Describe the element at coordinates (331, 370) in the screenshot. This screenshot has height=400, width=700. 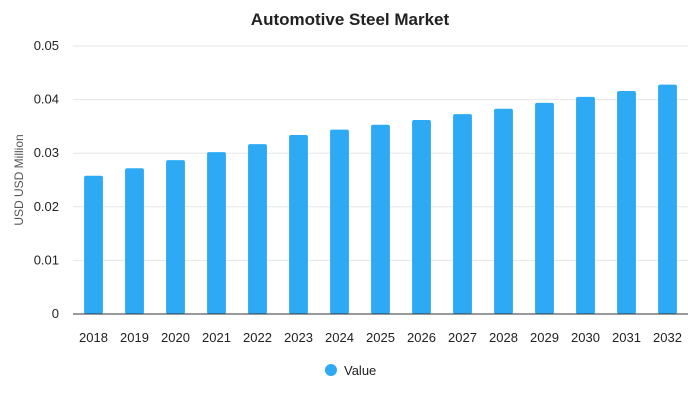
I see `legend-marker-value` at that location.